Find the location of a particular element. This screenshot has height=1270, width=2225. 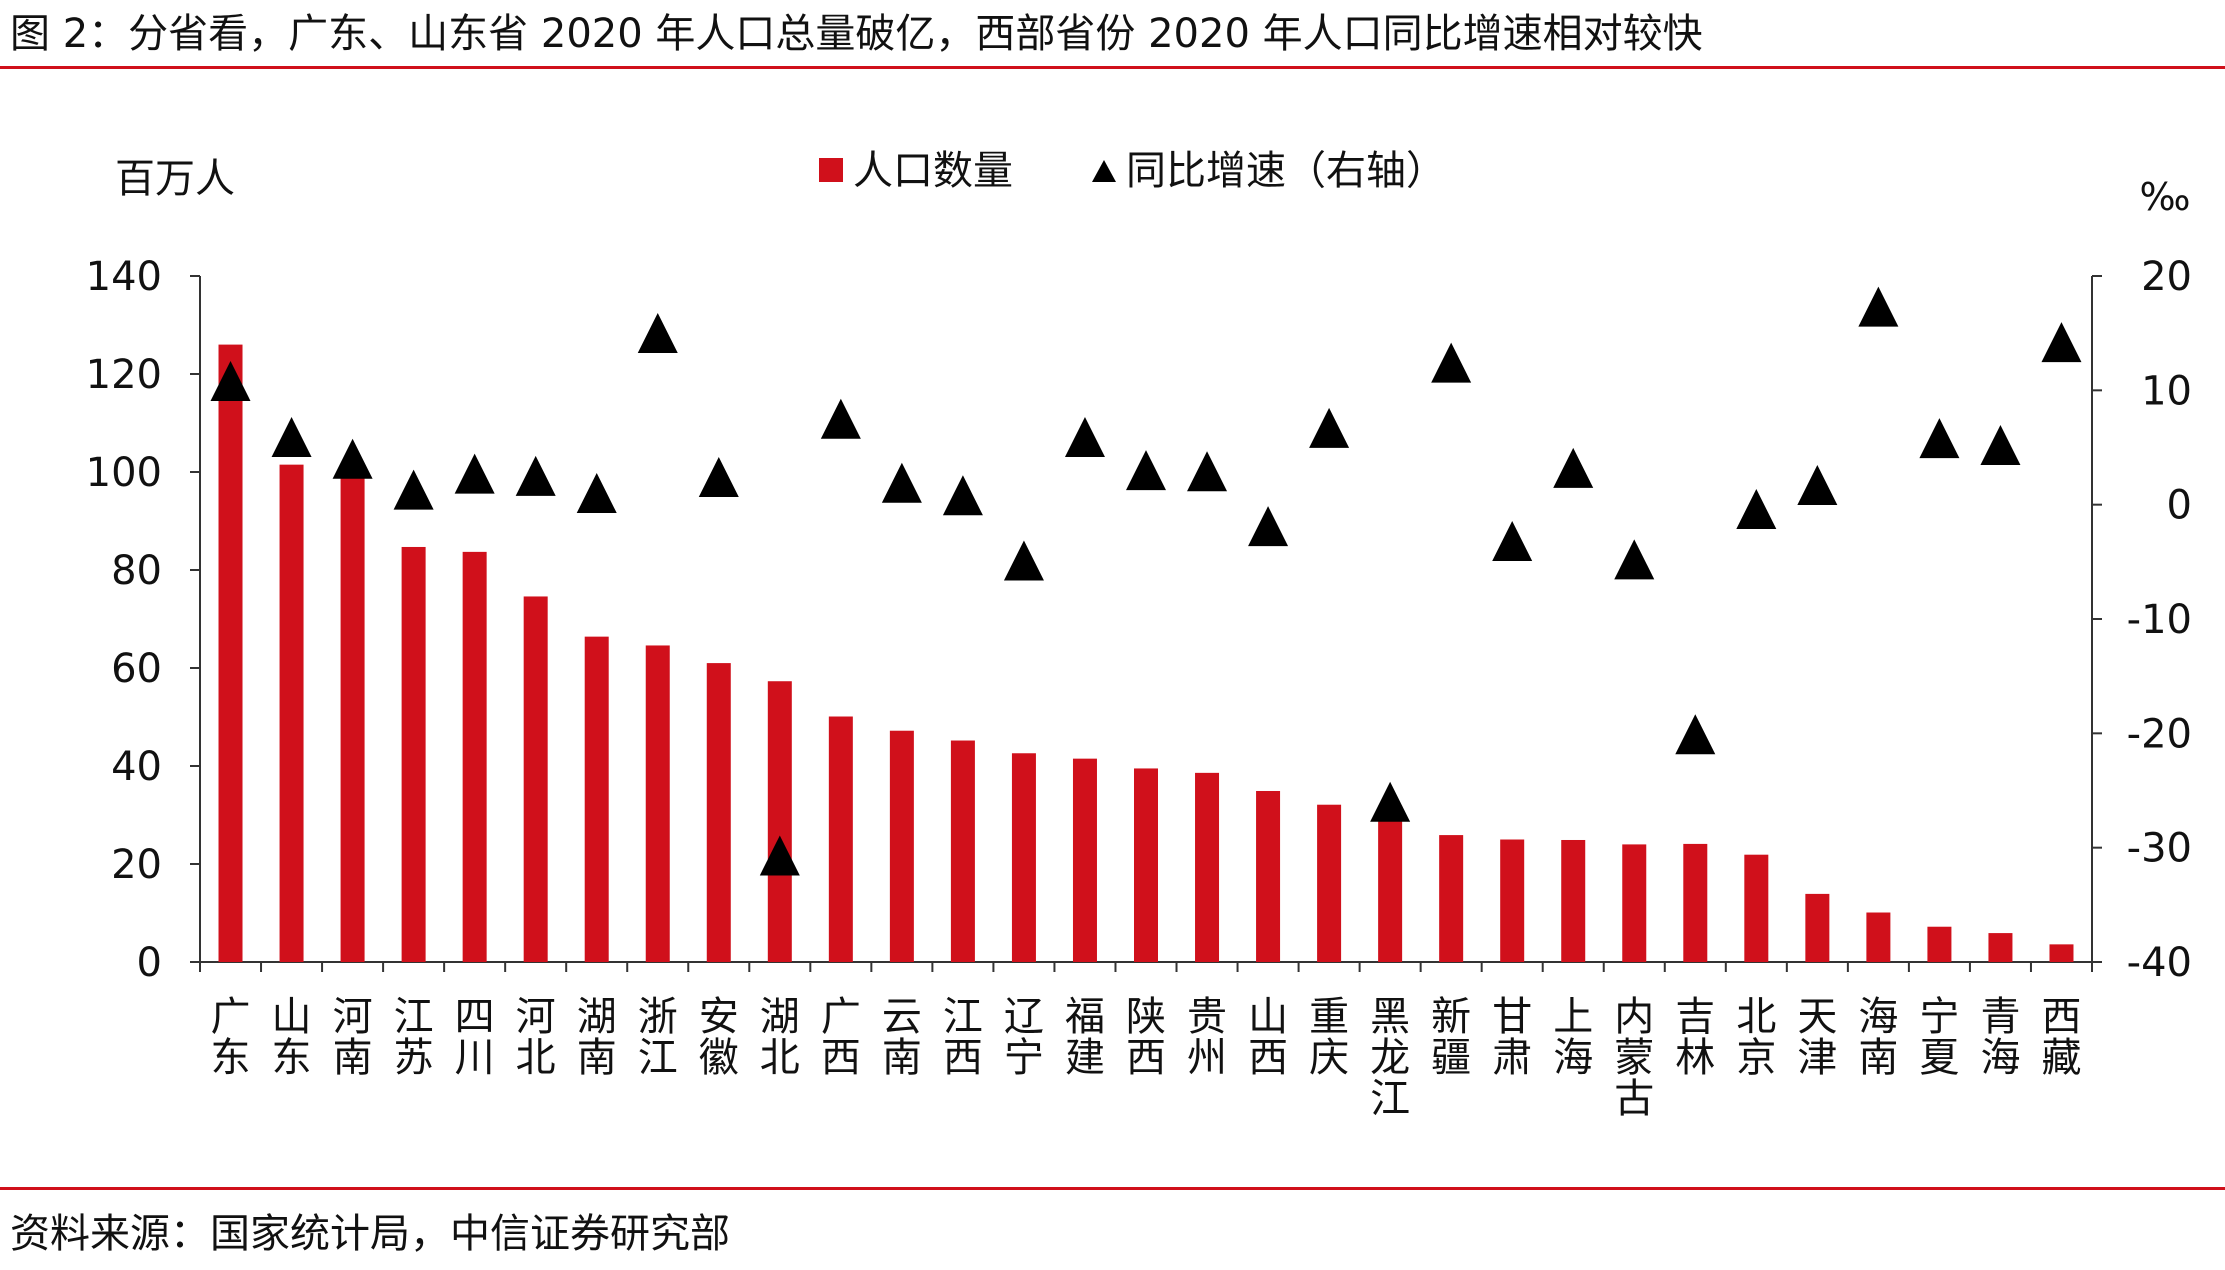

legend-bar-label: 人口数量 is located at coordinates (933, 171).